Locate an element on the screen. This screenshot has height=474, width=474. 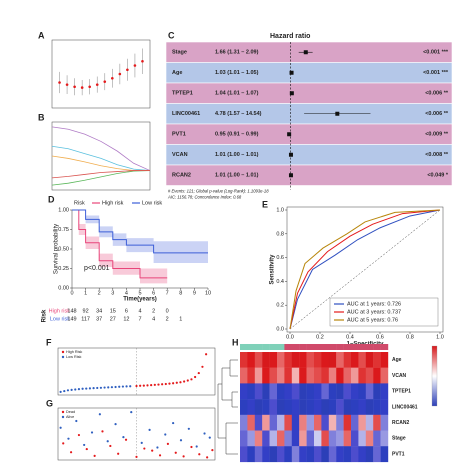
y-tick-label: 0.00 is located at coordinates (63, 288).